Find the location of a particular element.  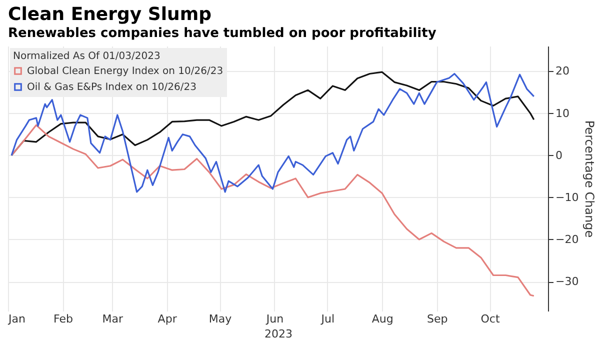

y-tick-label: −20 is located at coordinates (567, 239).